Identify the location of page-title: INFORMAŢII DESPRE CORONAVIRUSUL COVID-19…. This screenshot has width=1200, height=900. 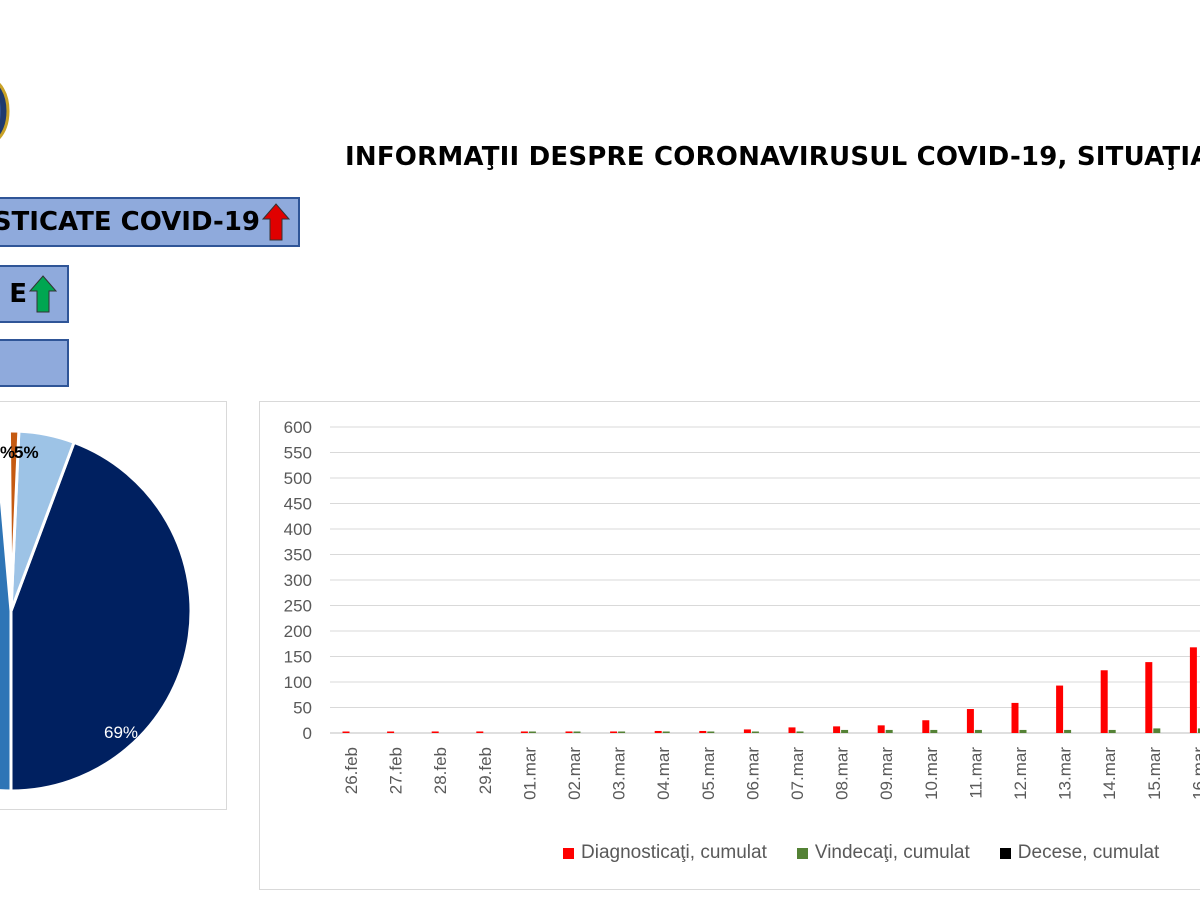
(772, 157).